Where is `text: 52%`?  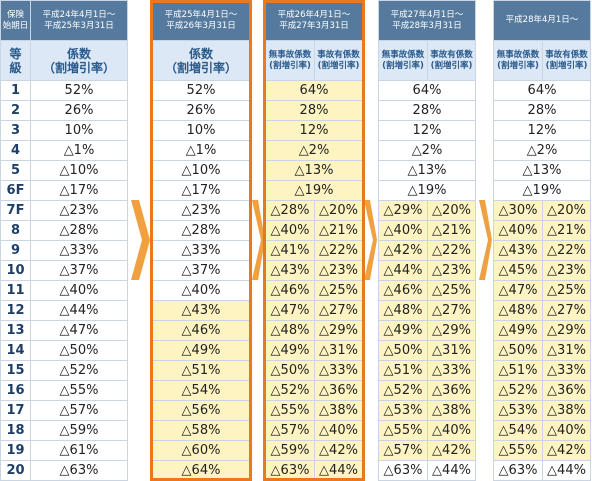
text: 52% is located at coordinates (201, 90).